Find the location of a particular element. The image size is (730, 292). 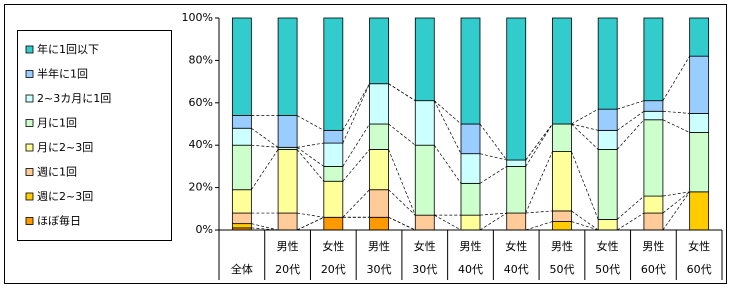

x-tick-label: 50代 is located at coordinates (607, 269).